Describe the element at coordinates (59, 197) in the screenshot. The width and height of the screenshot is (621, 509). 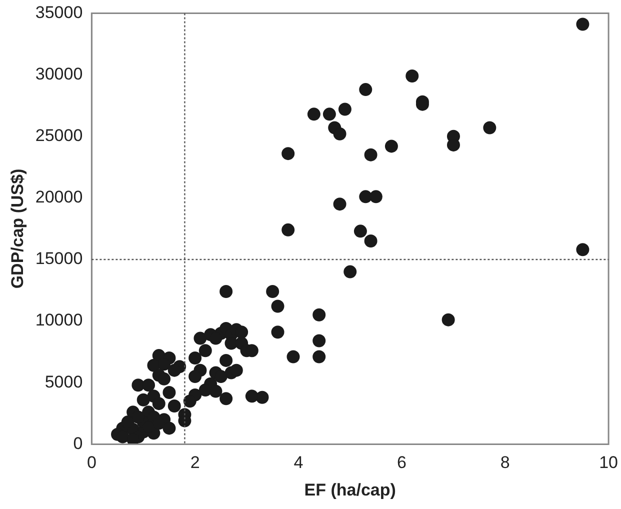
I see `y-tick-label: 20000` at that location.